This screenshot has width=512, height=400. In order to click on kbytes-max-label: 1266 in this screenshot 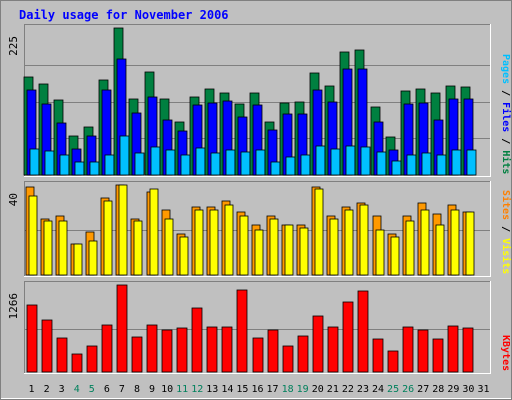, I will do `click(13, 306)`.